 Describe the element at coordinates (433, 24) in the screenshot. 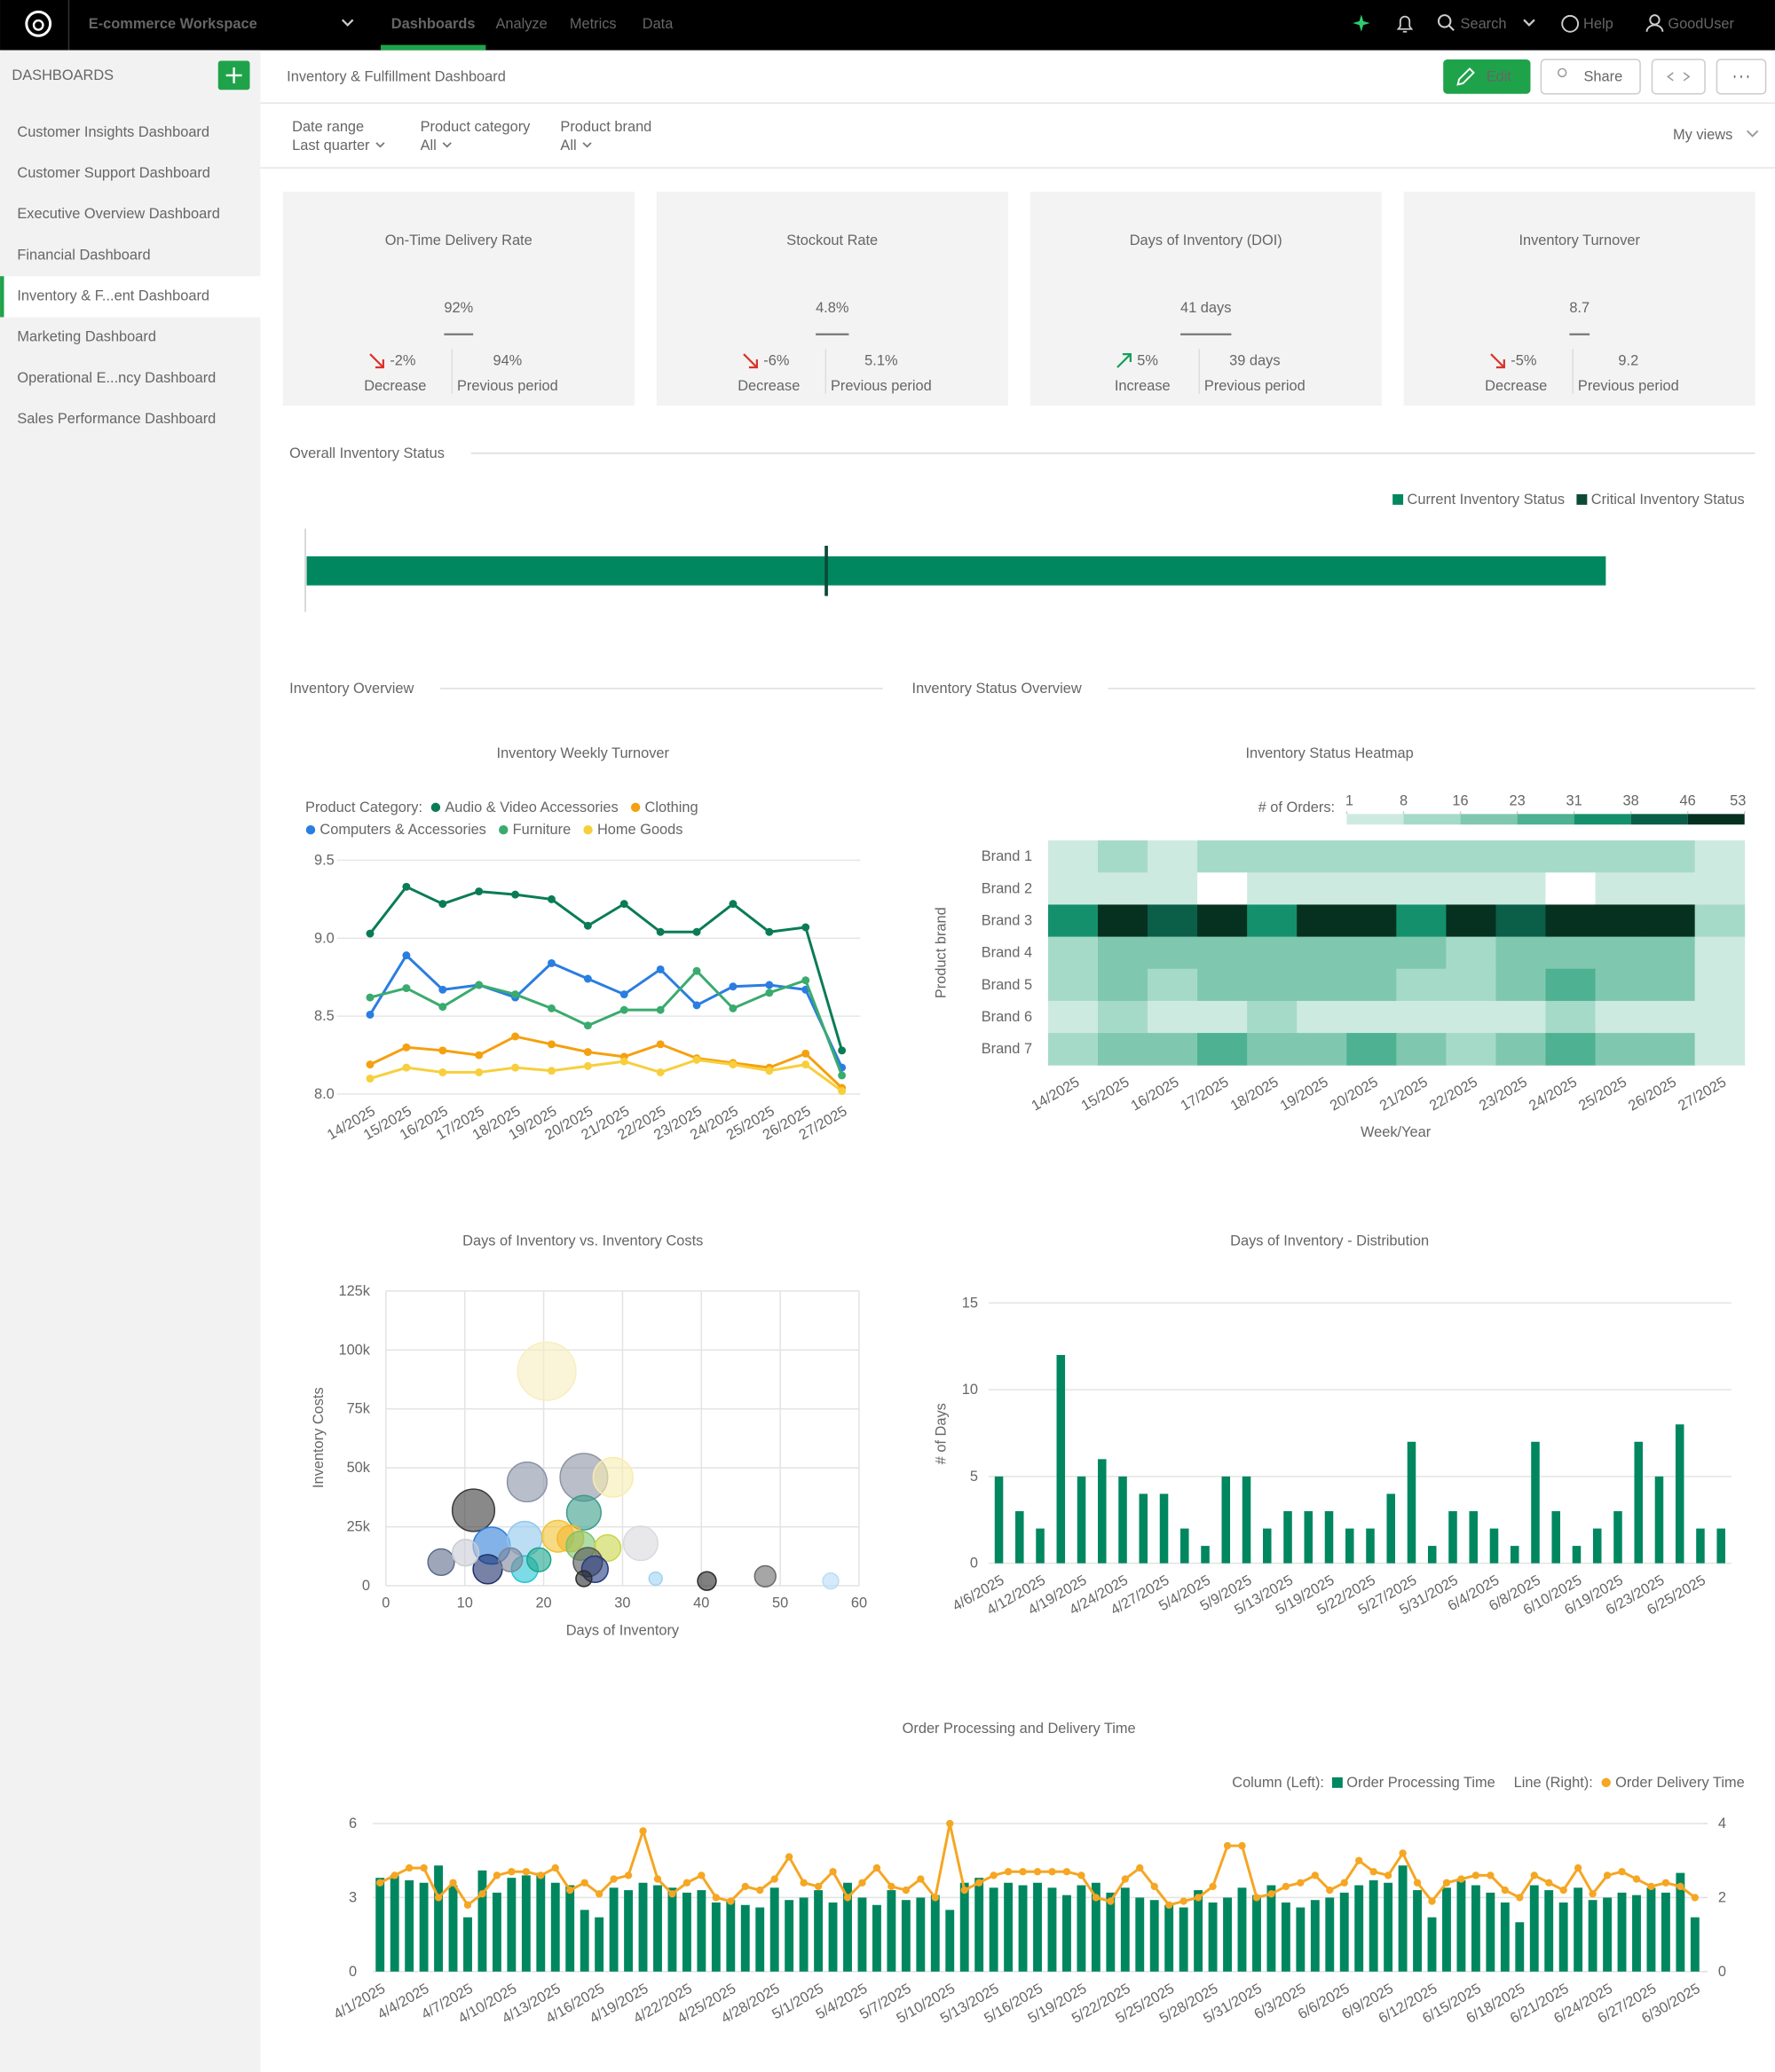

I see `nav-tab: Dashboards` at that location.